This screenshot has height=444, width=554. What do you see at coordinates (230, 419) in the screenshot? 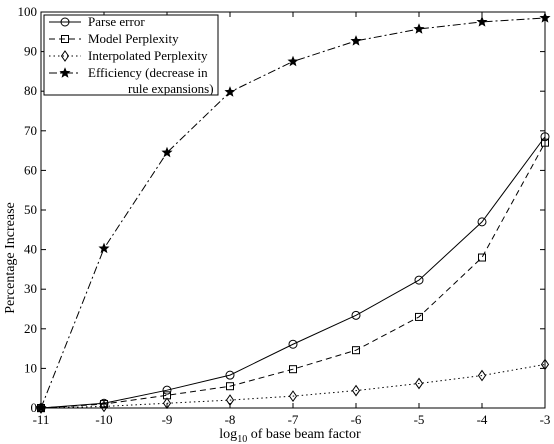
I see `x-tick-label: -8` at bounding box center [230, 419].